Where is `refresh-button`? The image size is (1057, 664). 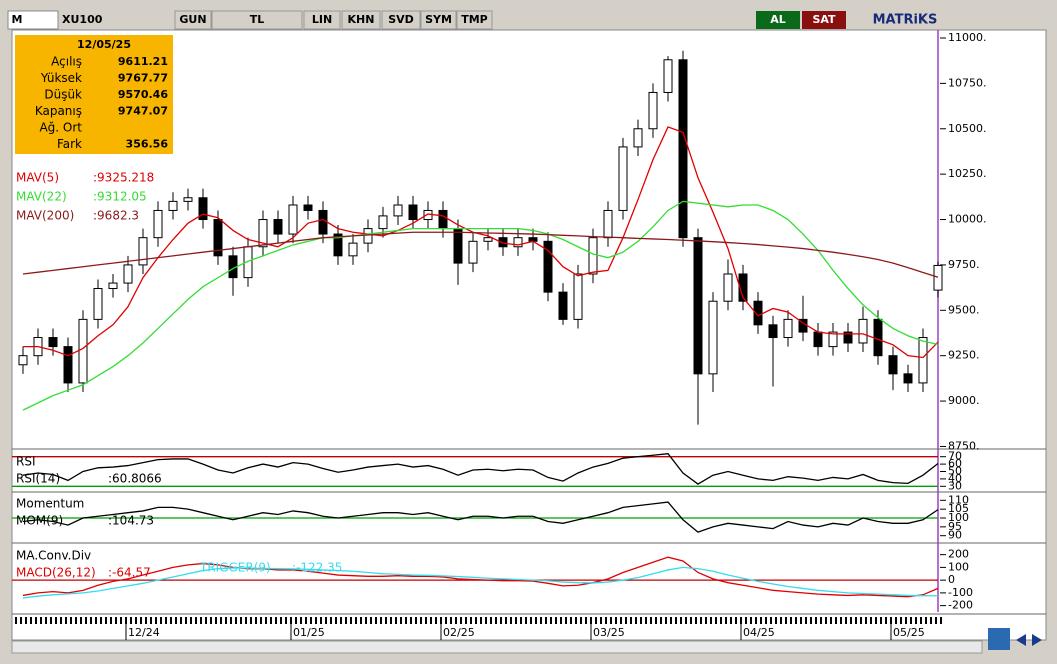 refresh-button is located at coordinates (999, 639).